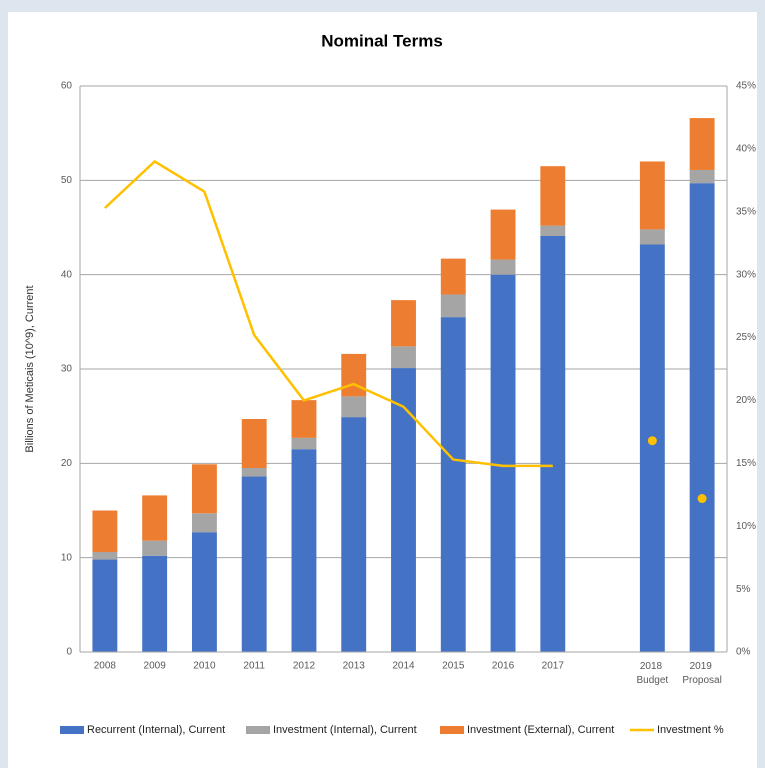 Image resolution: width=765 pixels, height=768 pixels. What do you see at coordinates (746, 149) in the screenshot?
I see `y2-tick-label: 40%` at bounding box center [746, 149].